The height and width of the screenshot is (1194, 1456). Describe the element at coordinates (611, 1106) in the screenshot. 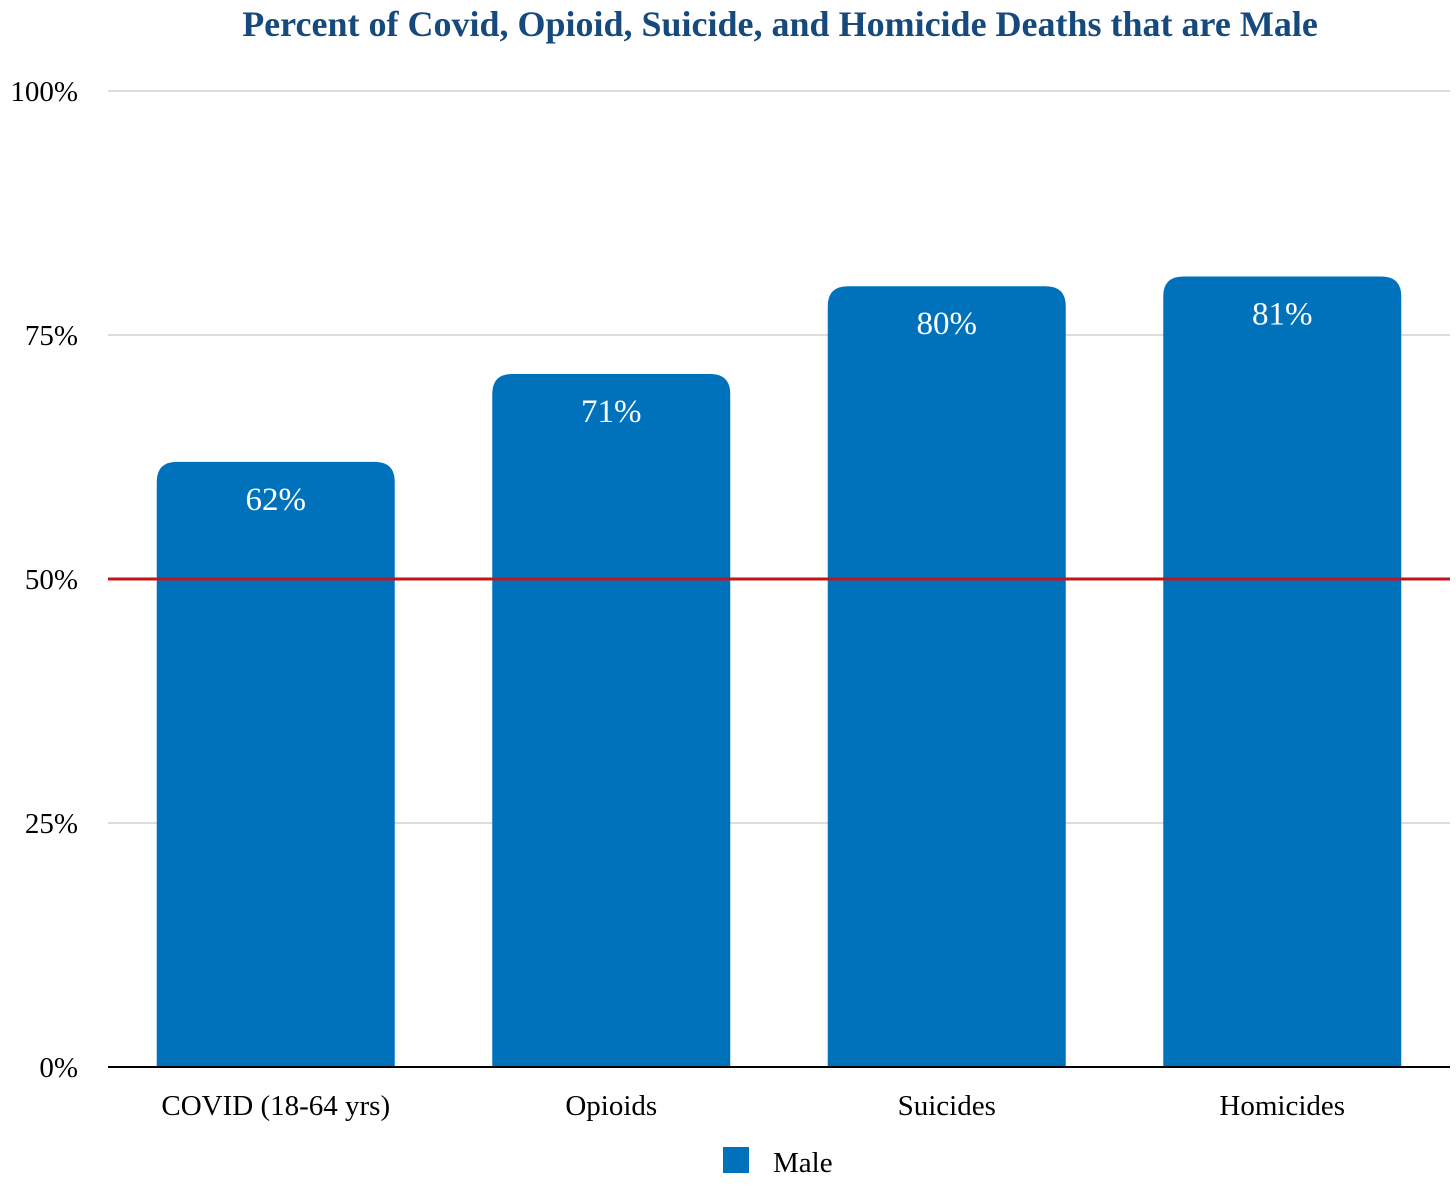

I see `x-category-label: Opioids` at that location.